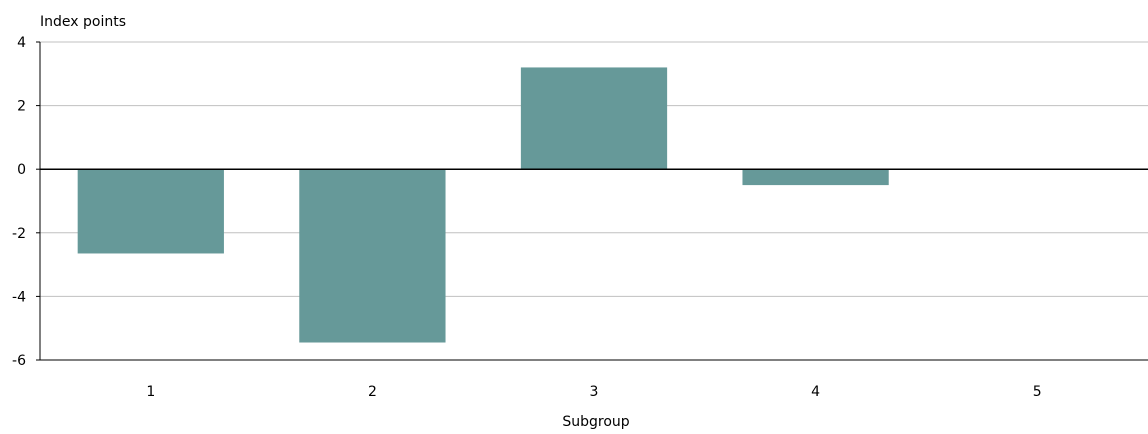 The image size is (1148, 434). What do you see at coordinates (19, 361) in the screenshot?
I see `y-tick-label: -6` at bounding box center [19, 361].